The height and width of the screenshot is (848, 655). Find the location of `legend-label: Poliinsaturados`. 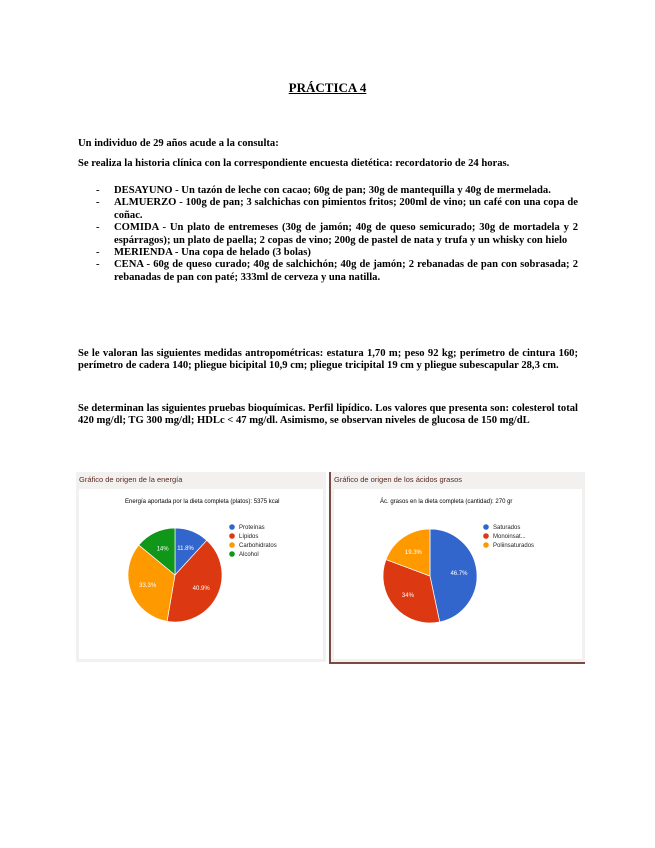

legend-label: Poliinsaturados is located at coordinates (513, 546).